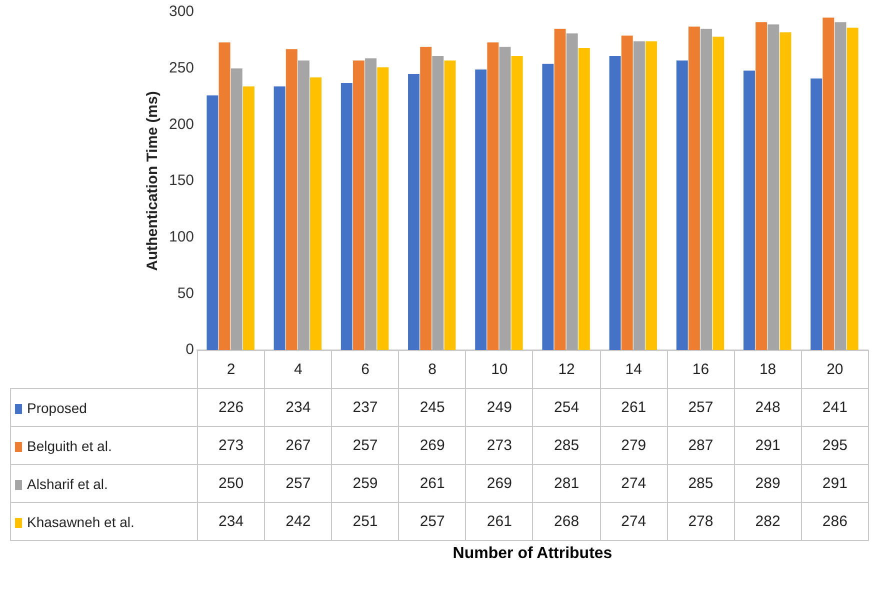  Describe the element at coordinates (231, 407) in the screenshot. I see `data-label: 226` at that location.